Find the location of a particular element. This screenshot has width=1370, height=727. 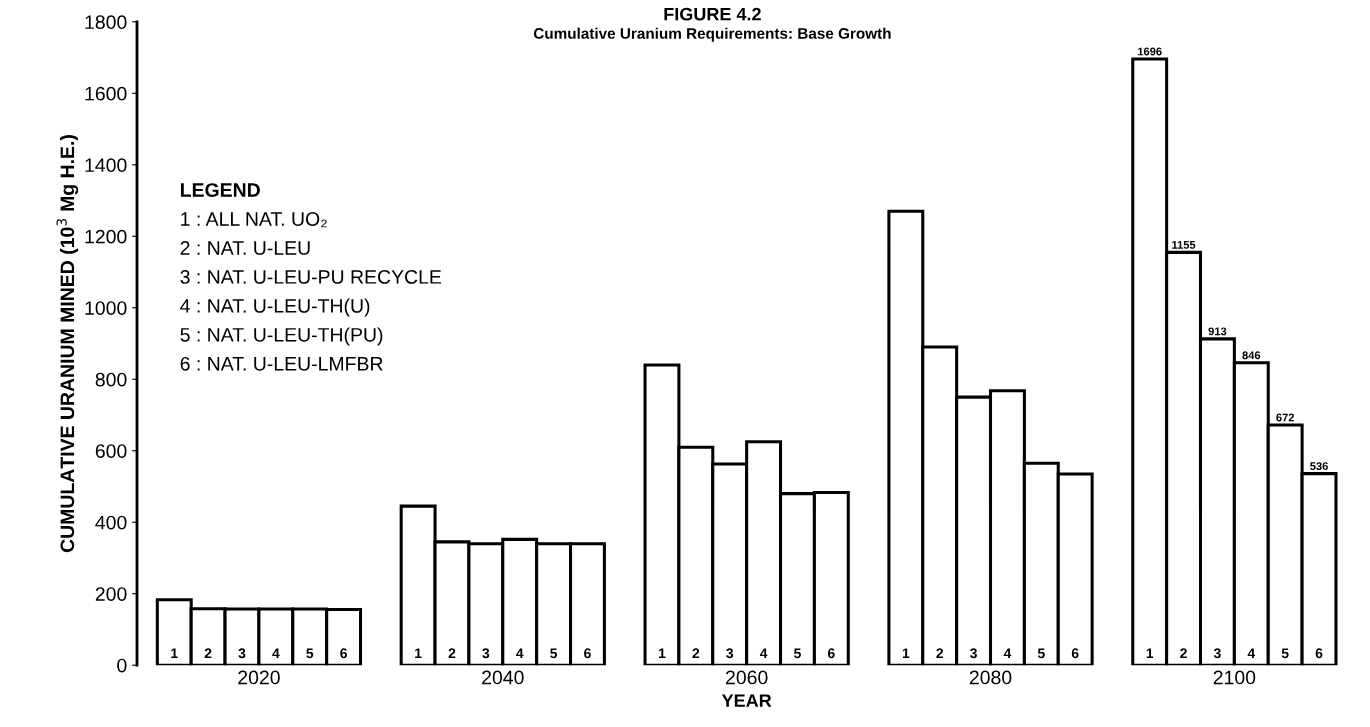

x-tick-label: 2100 is located at coordinates (1234, 677).